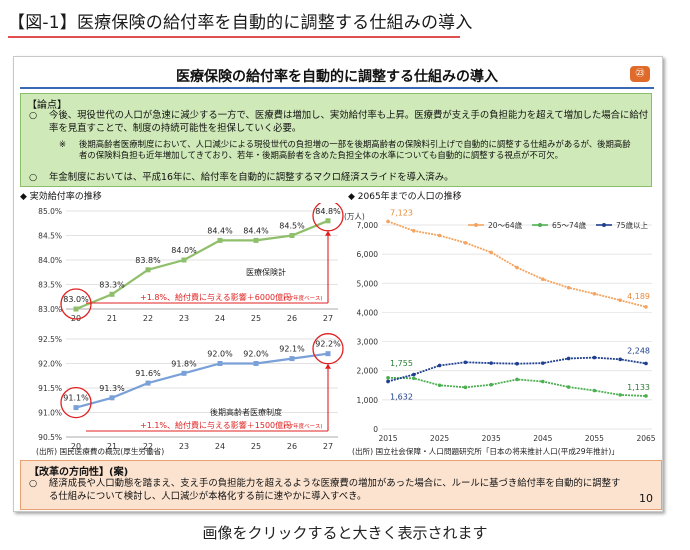 The height and width of the screenshot is (550, 690). Describe the element at coordinates (638, 387) in the screenshot. I see `end-value-label: 1,133` at that location.